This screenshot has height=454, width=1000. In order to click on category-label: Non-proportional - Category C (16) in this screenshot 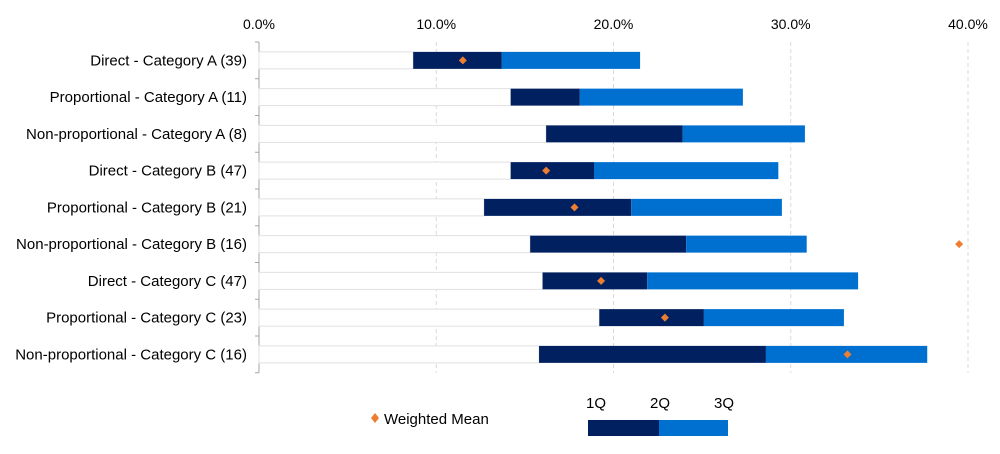, I will do `click(131, 354)`.